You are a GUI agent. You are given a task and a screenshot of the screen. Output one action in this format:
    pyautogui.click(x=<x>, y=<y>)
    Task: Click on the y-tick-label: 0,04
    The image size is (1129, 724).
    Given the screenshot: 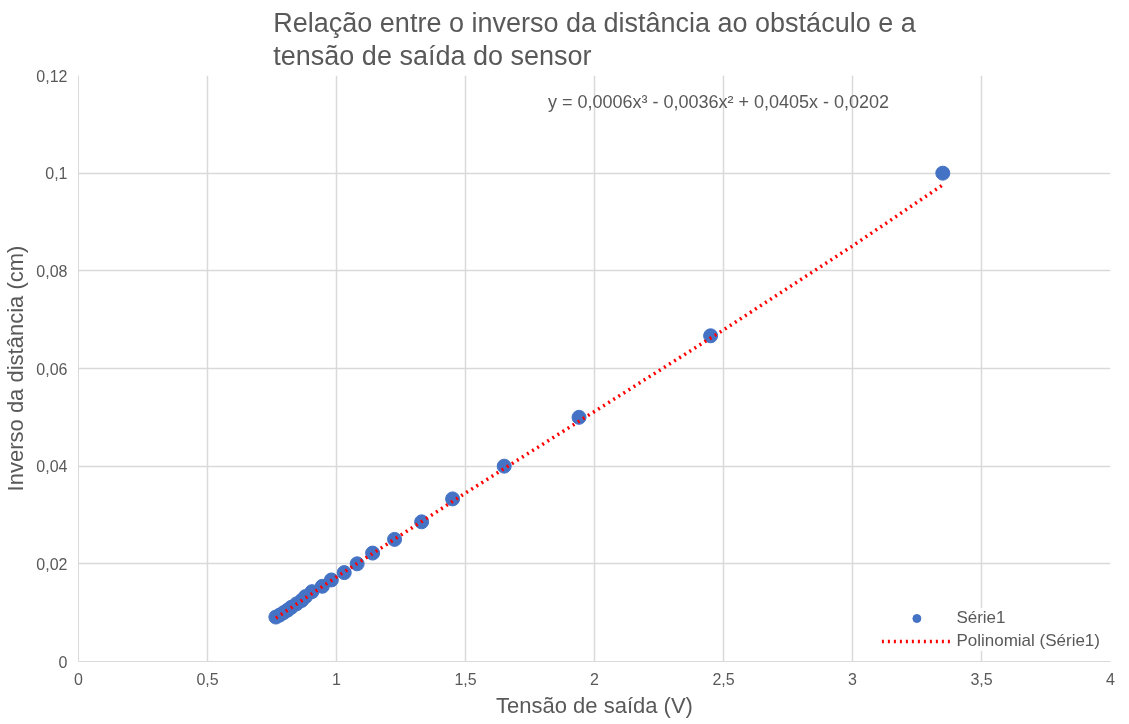 What is the action you would take?
    pyautogui.click(x=52, y=467)
    